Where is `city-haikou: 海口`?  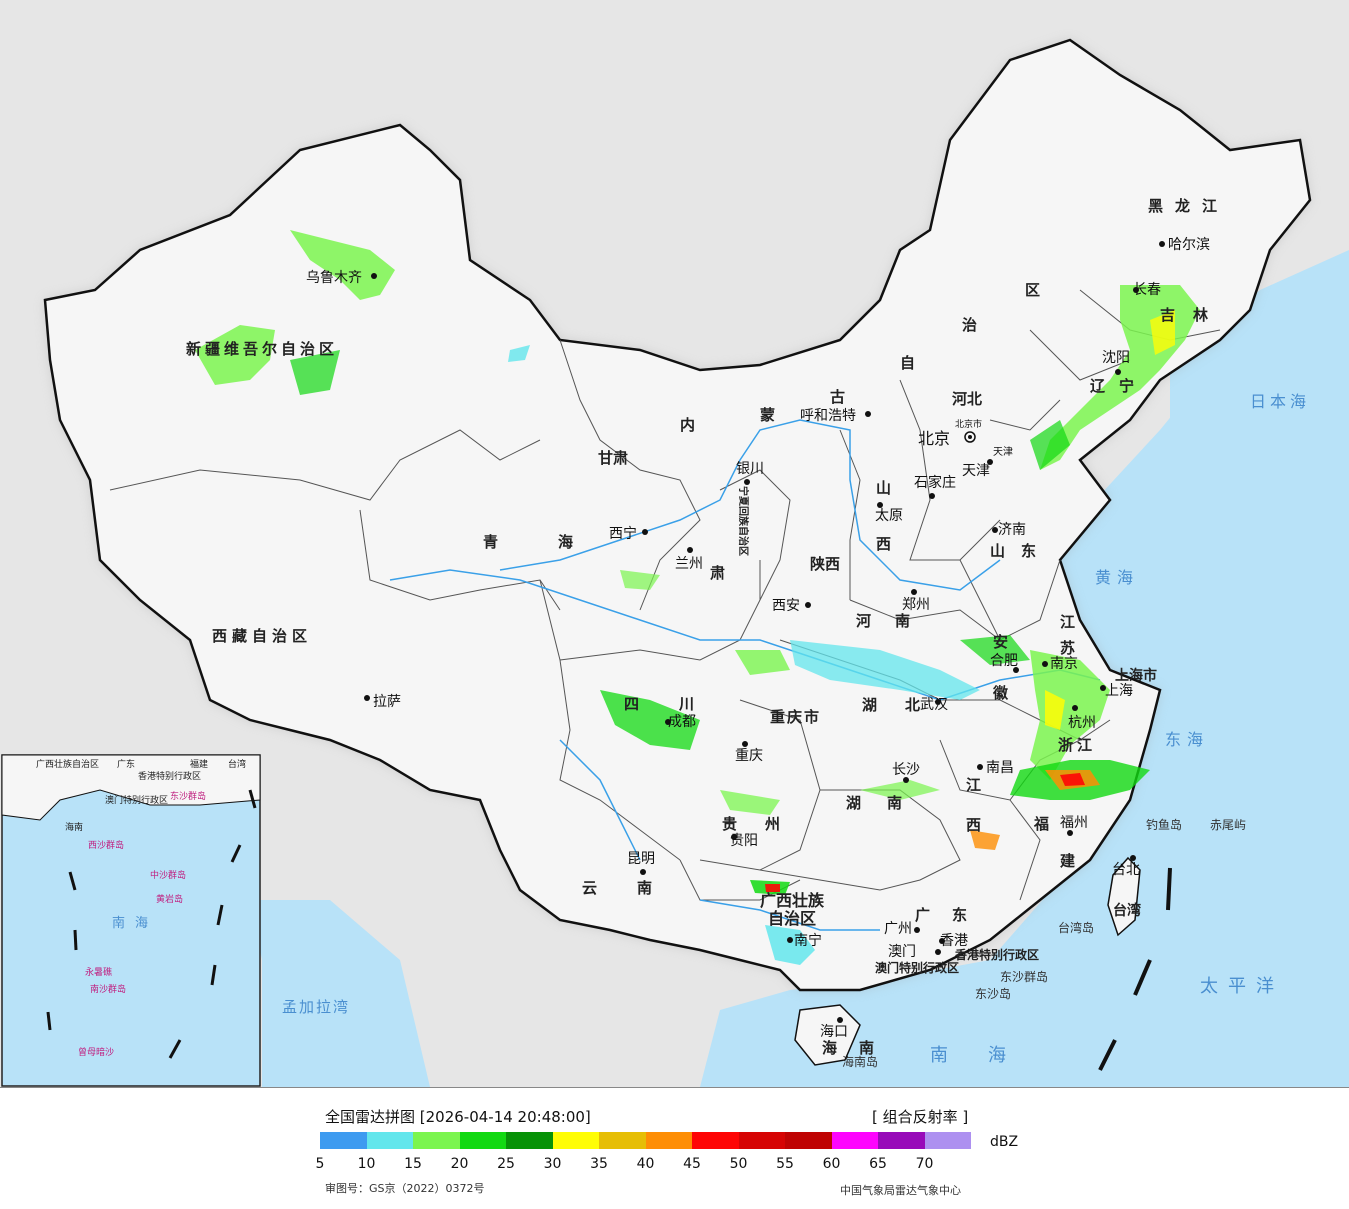
city-haikou: 海口 is located at coordinates (834, 1032).